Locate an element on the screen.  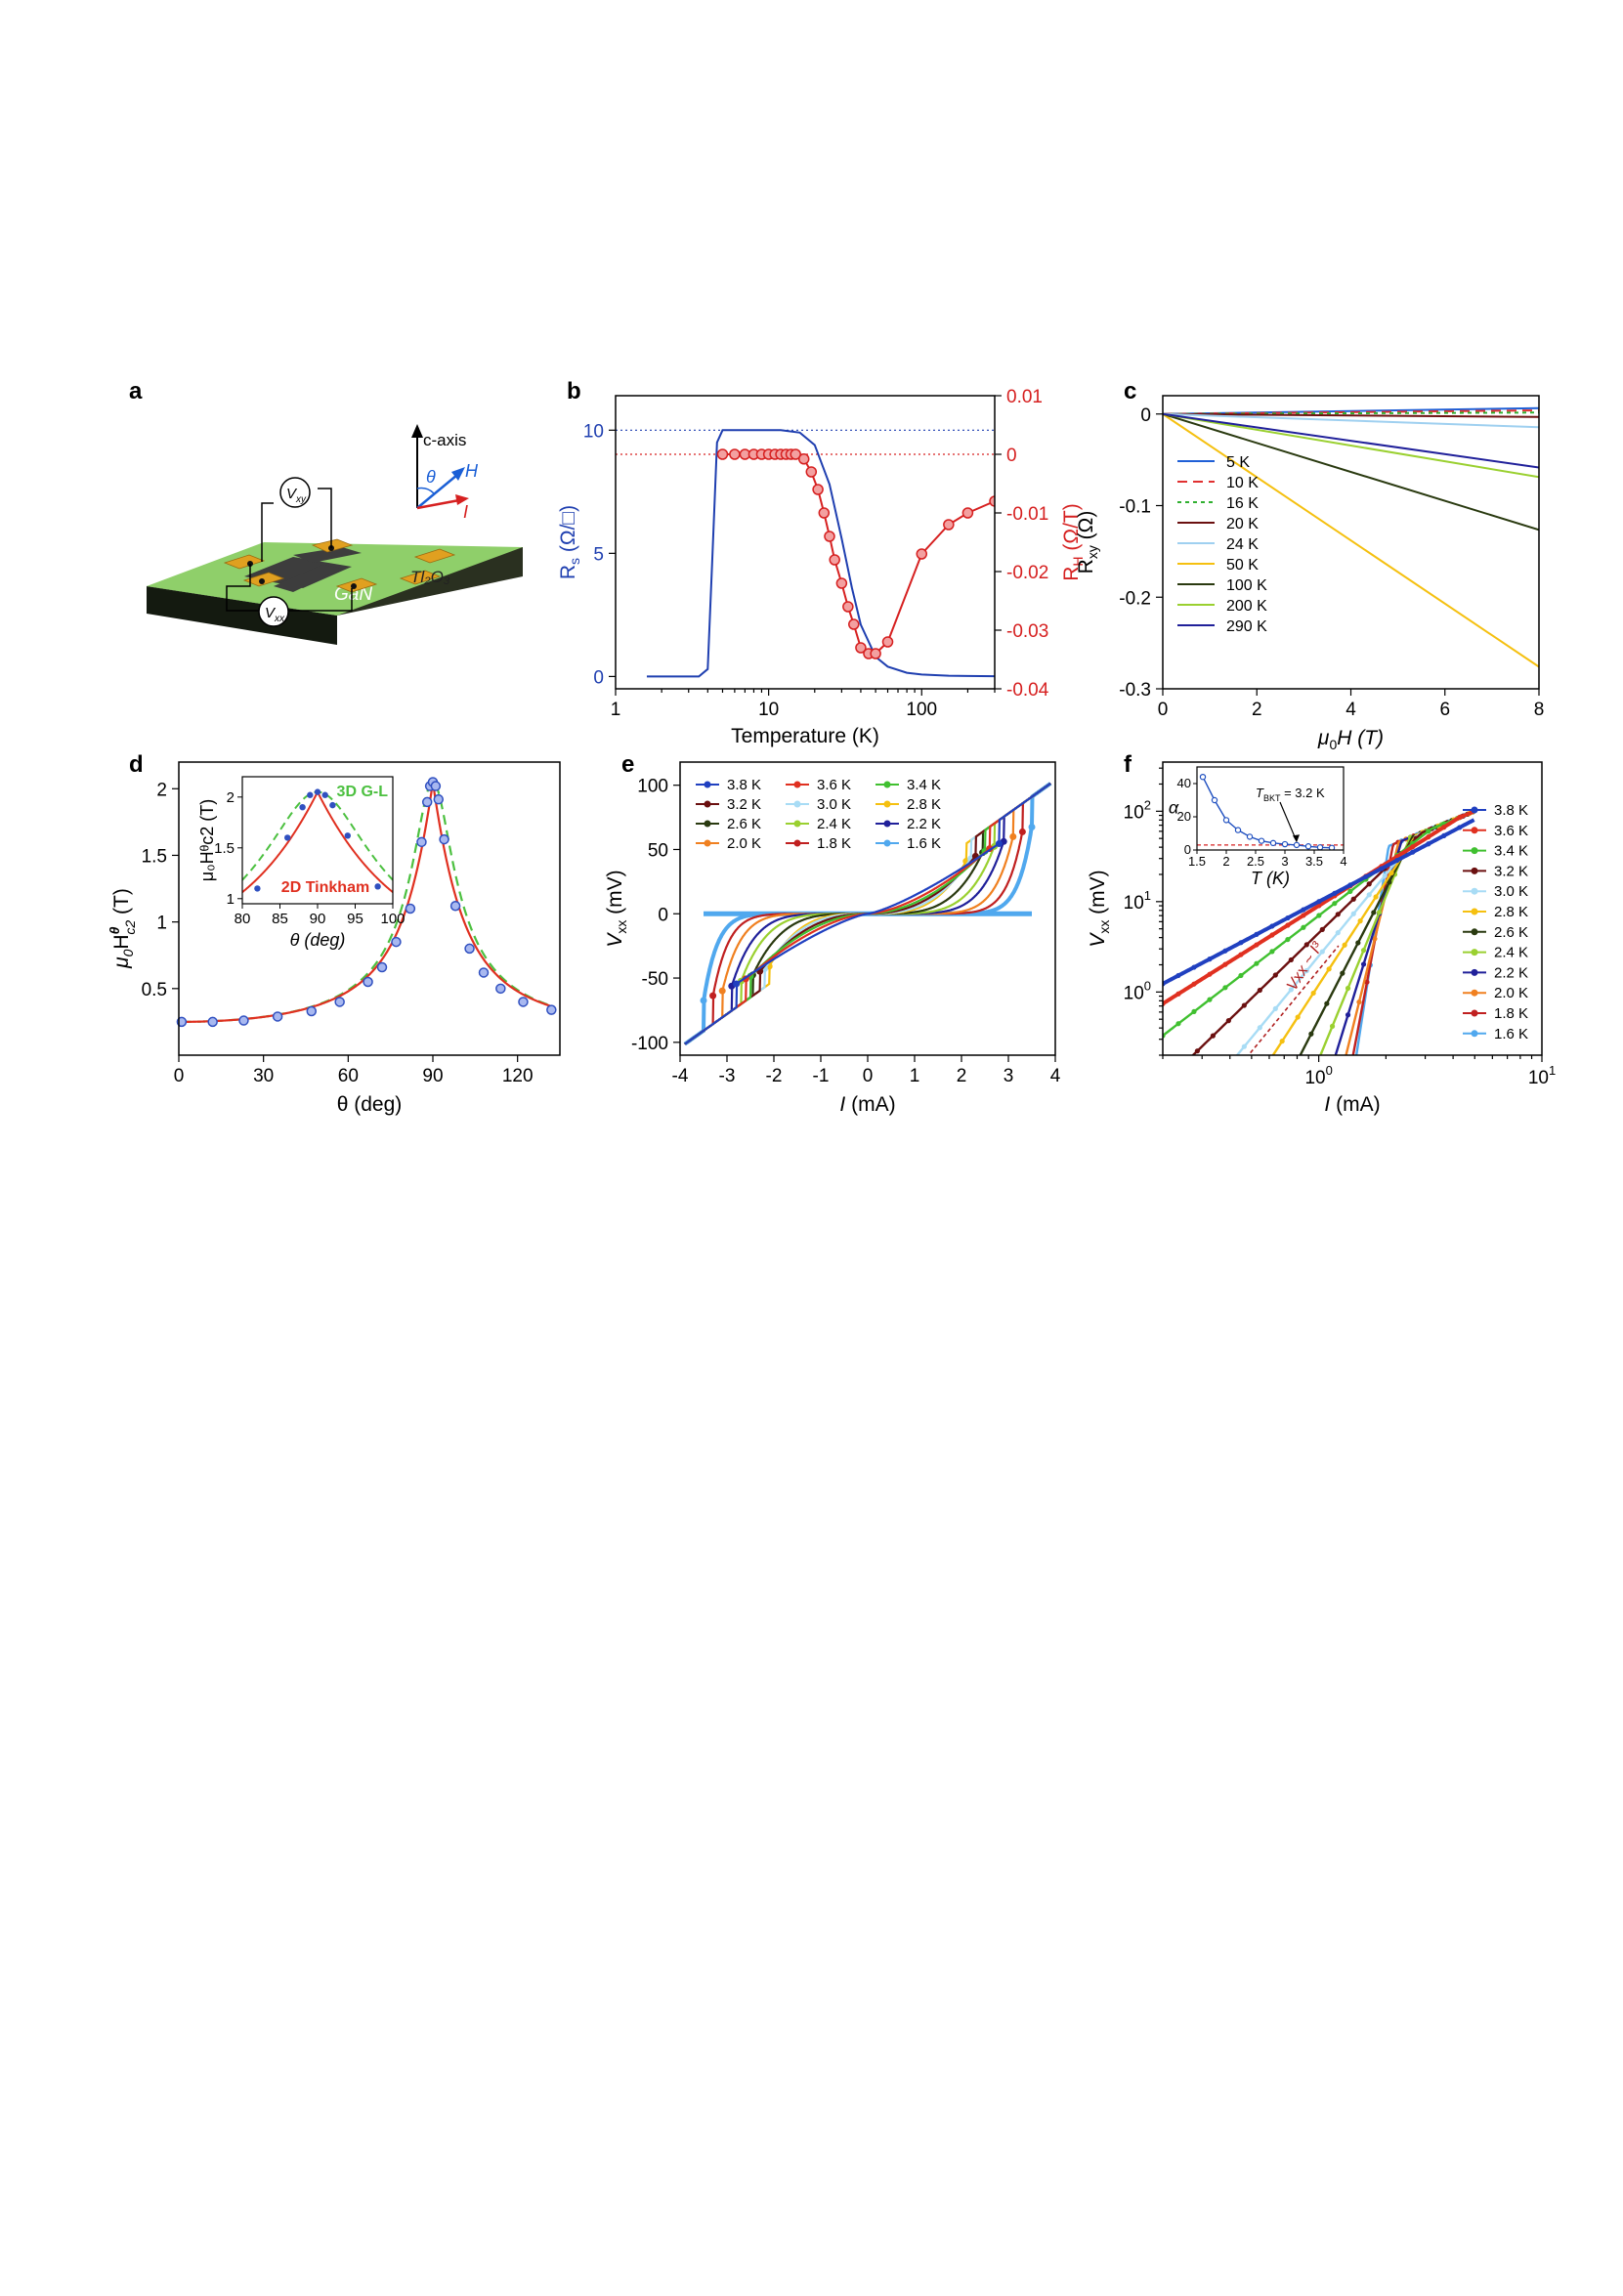
legend-label: 100 K is located at coordinates (1246, 585).